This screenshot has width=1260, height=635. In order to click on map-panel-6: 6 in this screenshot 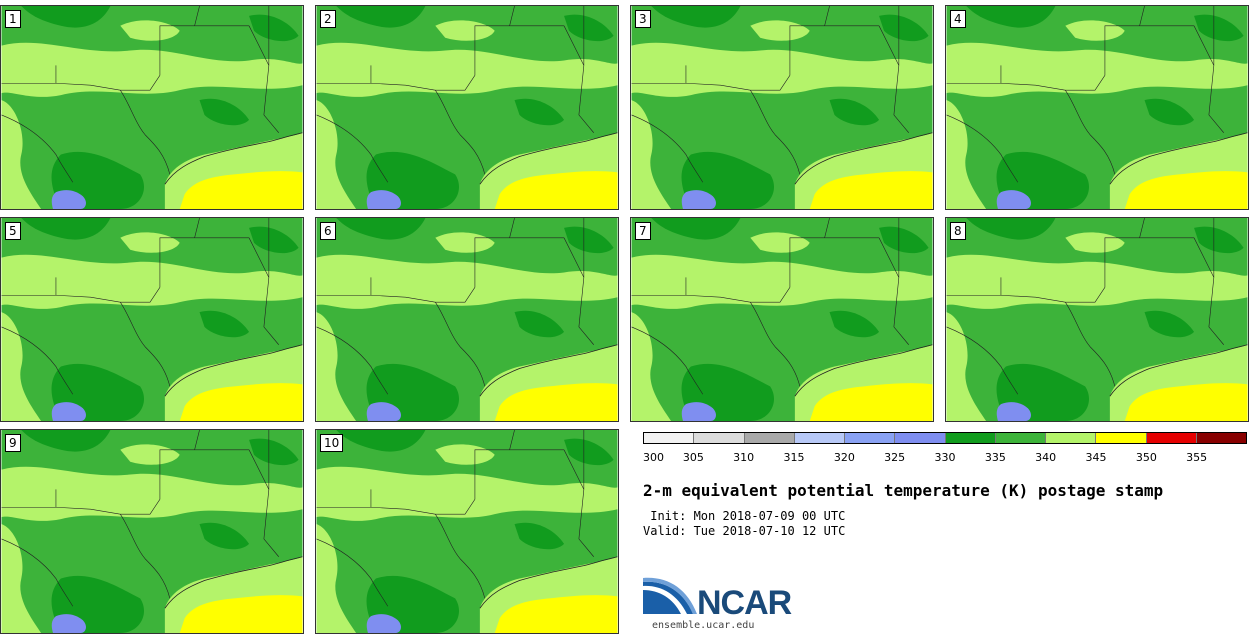, I will do `click(467, 319)`.